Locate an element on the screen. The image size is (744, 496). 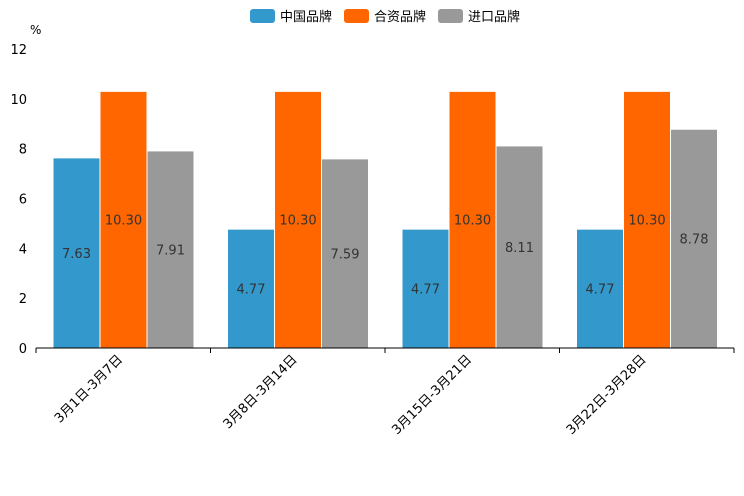
data-label: 7.91 is located at coordinates (170, 250).